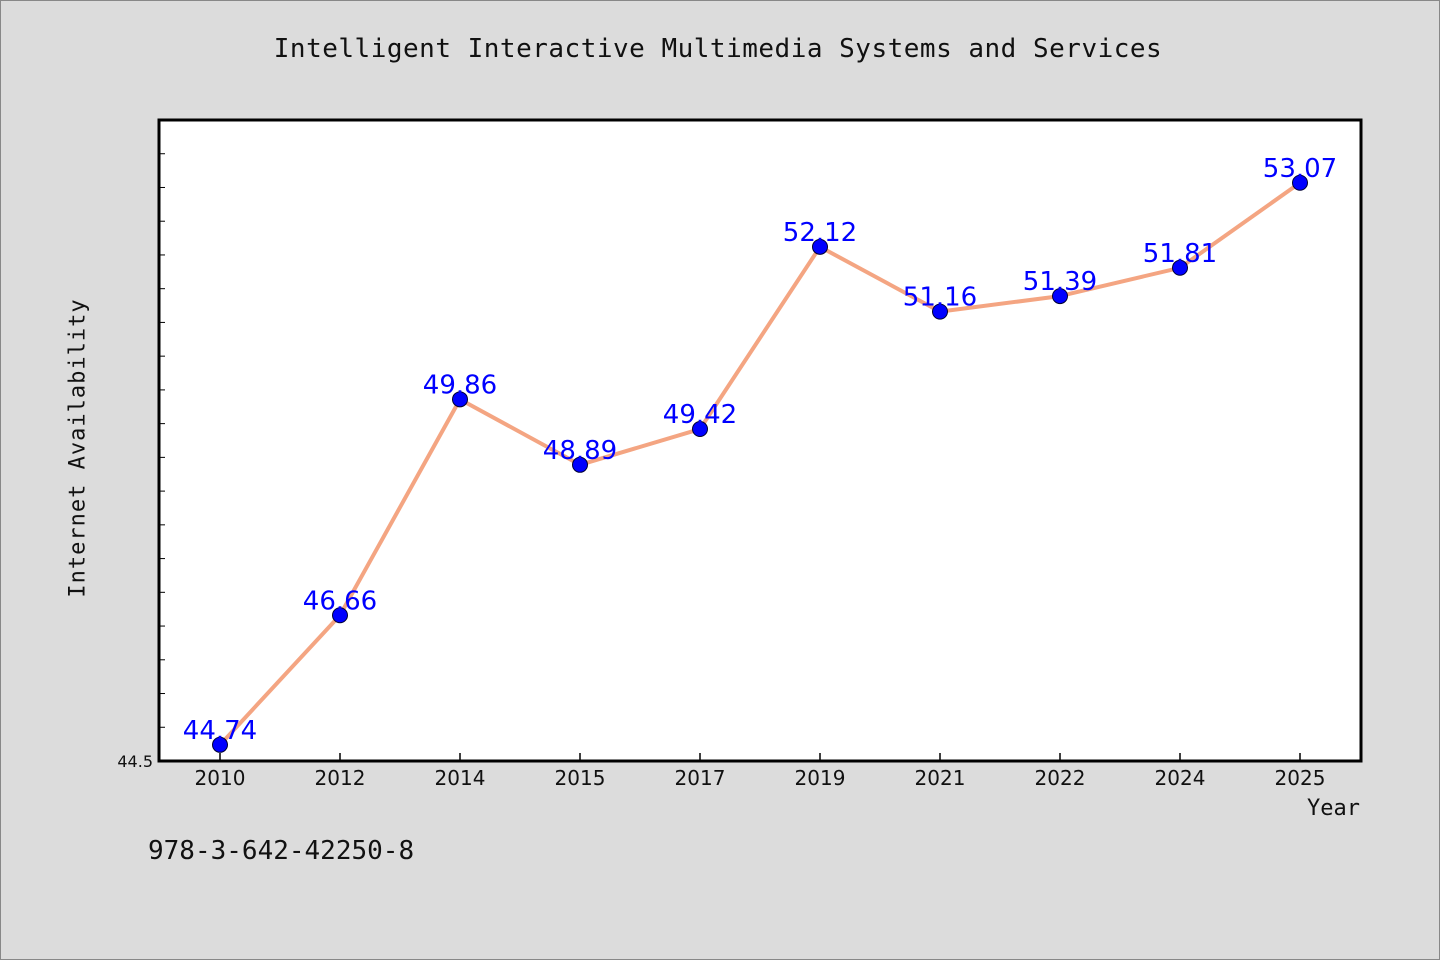 Image resolution: width=1440 pixels, height=960 pixels. I want to click on x-tick-label: 2025, so click(1300, 778).